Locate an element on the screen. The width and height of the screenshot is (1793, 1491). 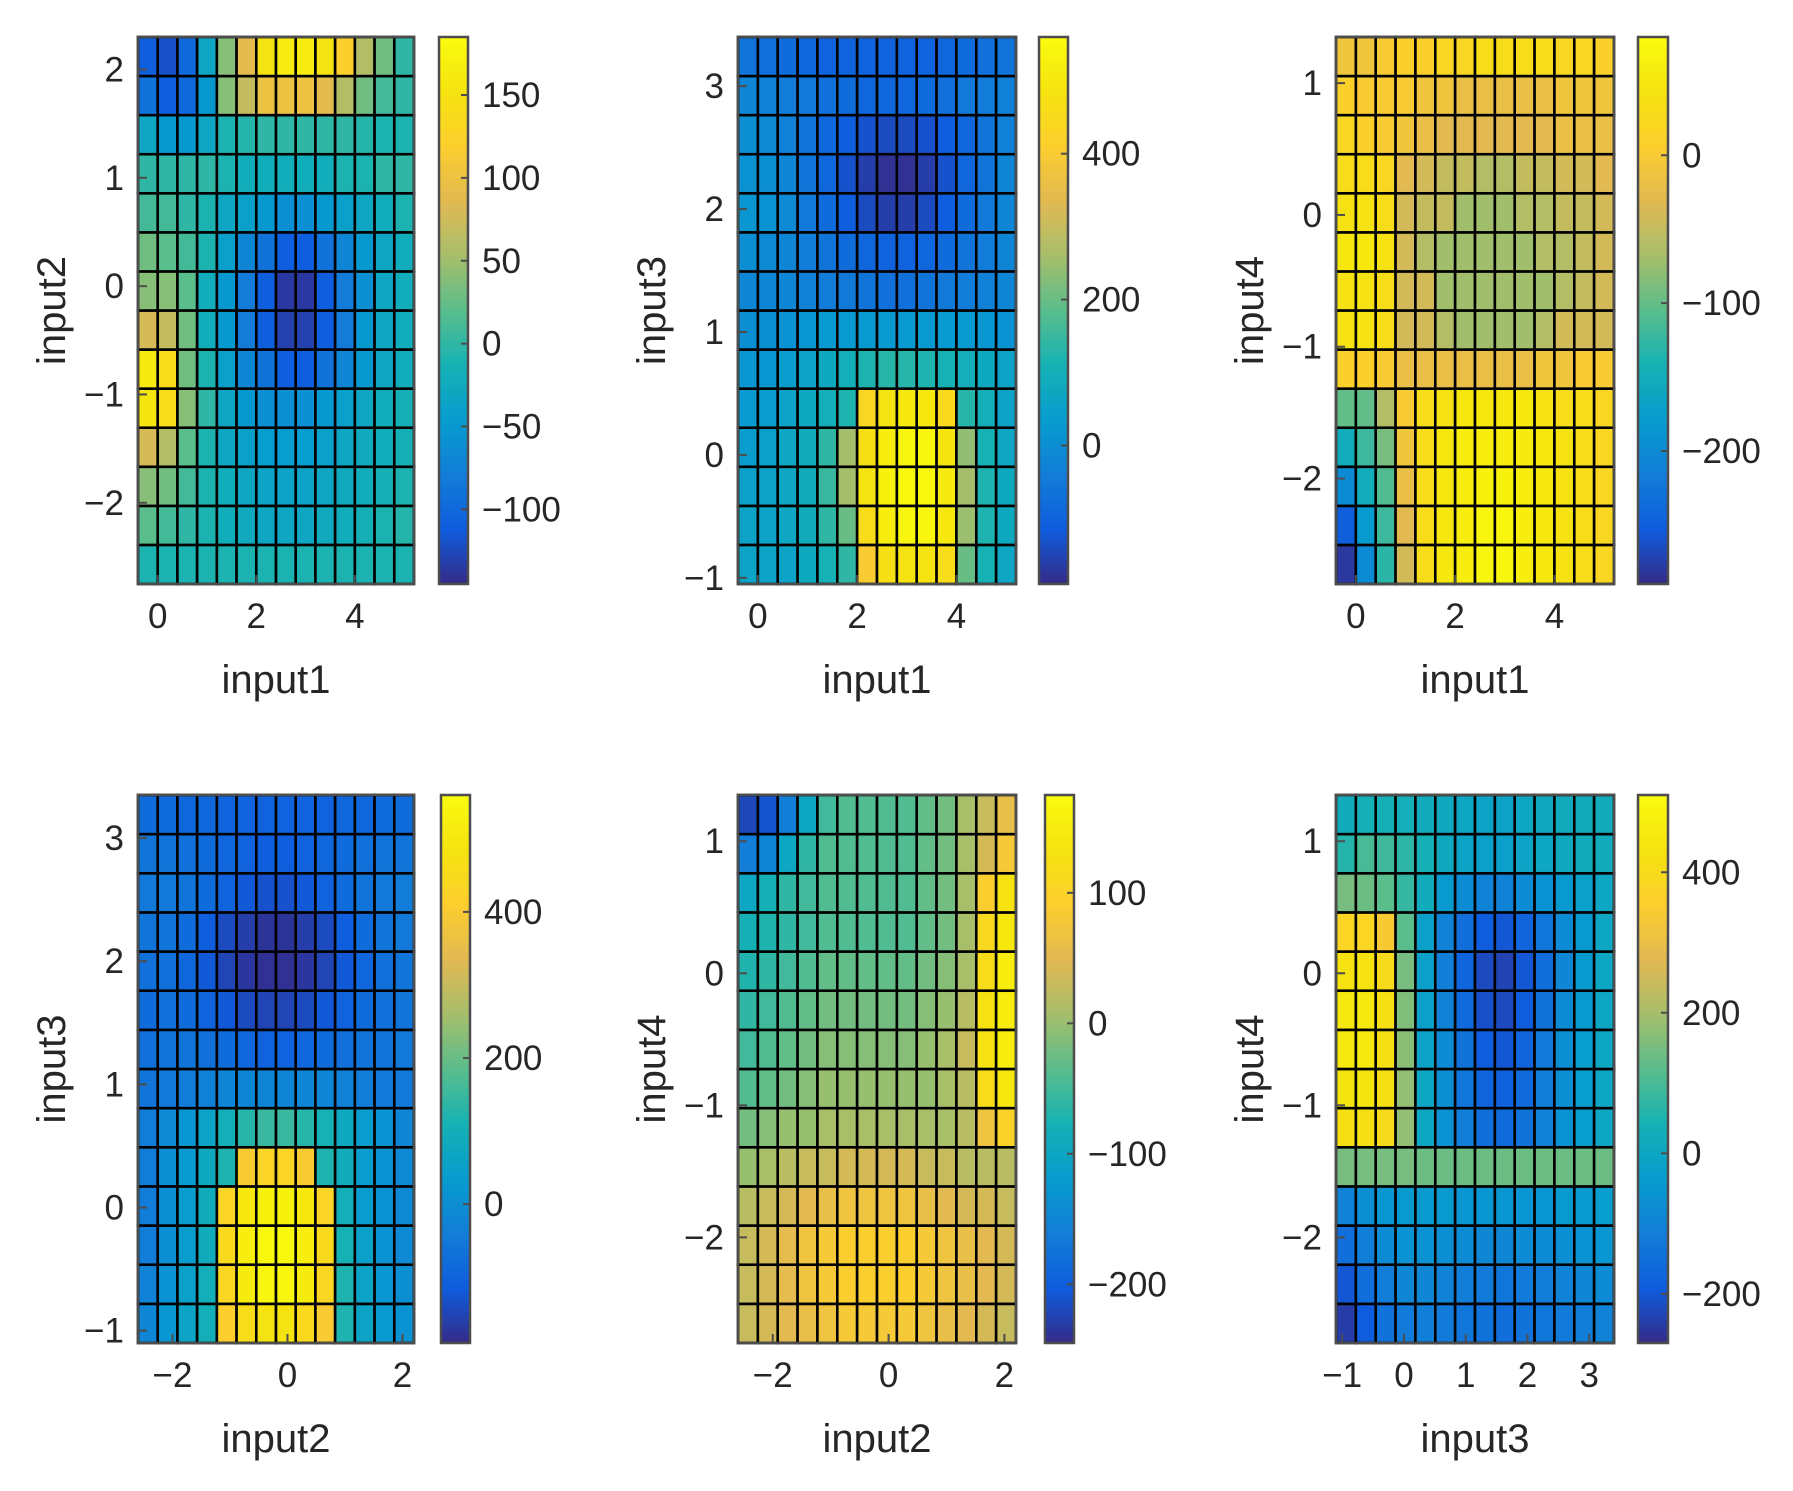
axes-frame is located at coordinates (877, 1069).